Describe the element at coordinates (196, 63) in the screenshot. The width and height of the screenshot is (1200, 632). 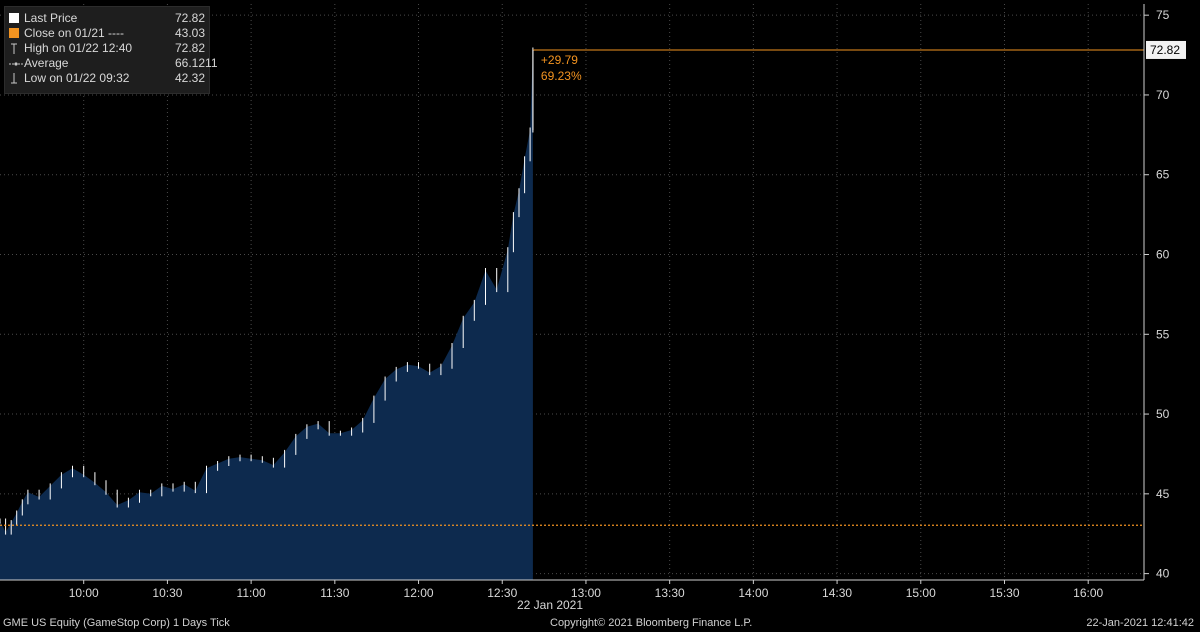
I see `legend-value: 66.1211` at that location.